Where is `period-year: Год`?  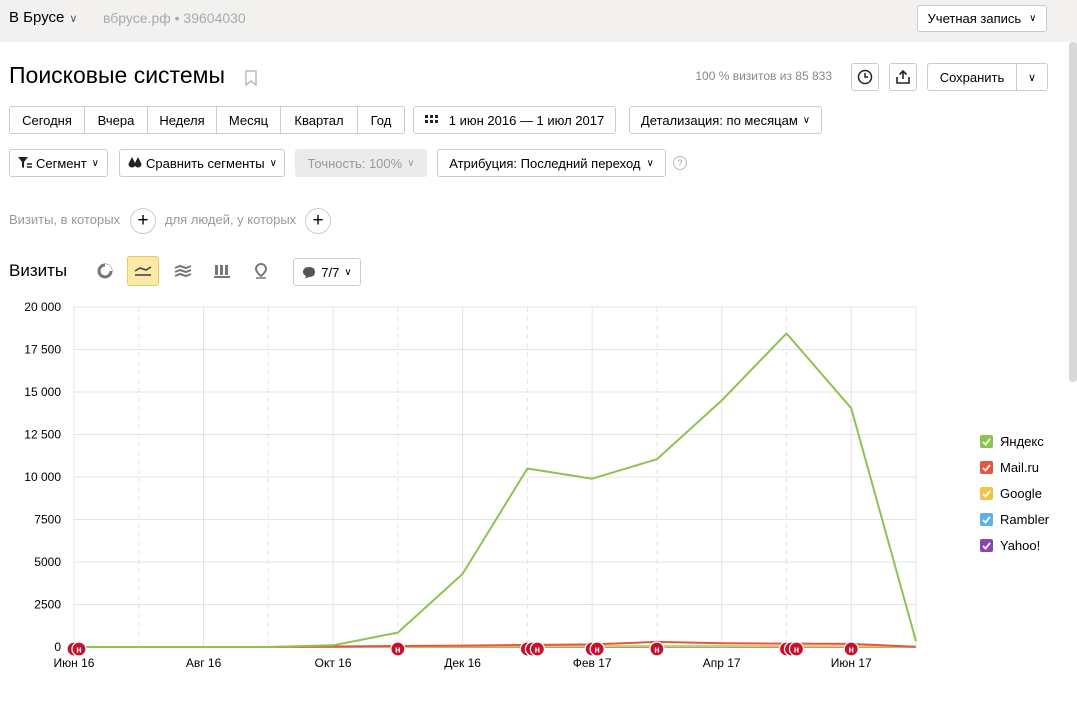
period-year: Год is located at coordinates (381, 120).